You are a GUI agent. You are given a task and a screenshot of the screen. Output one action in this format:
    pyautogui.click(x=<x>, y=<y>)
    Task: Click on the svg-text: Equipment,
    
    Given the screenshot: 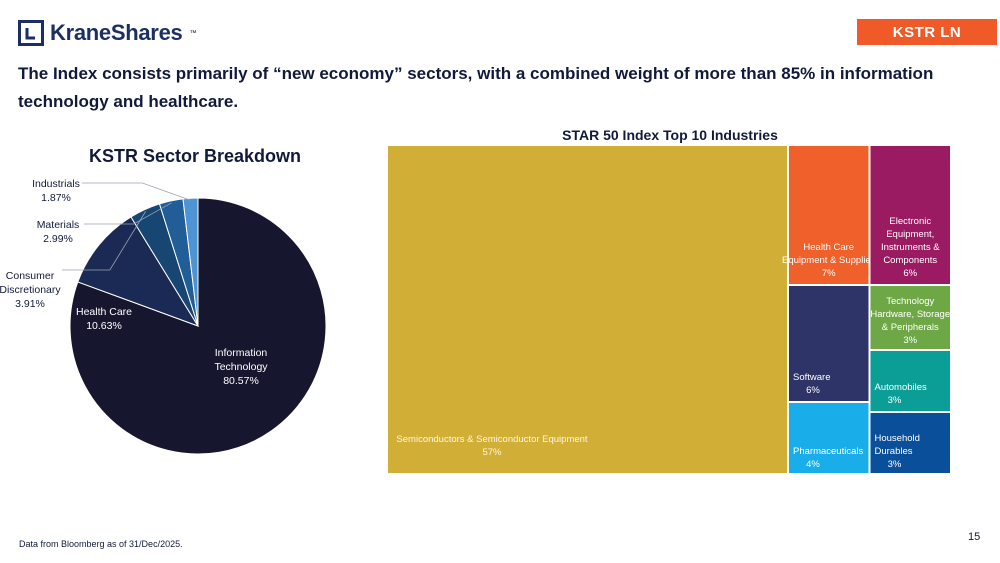 What is the action you would take?
    pyautogui.click(x=910, y=234)
    